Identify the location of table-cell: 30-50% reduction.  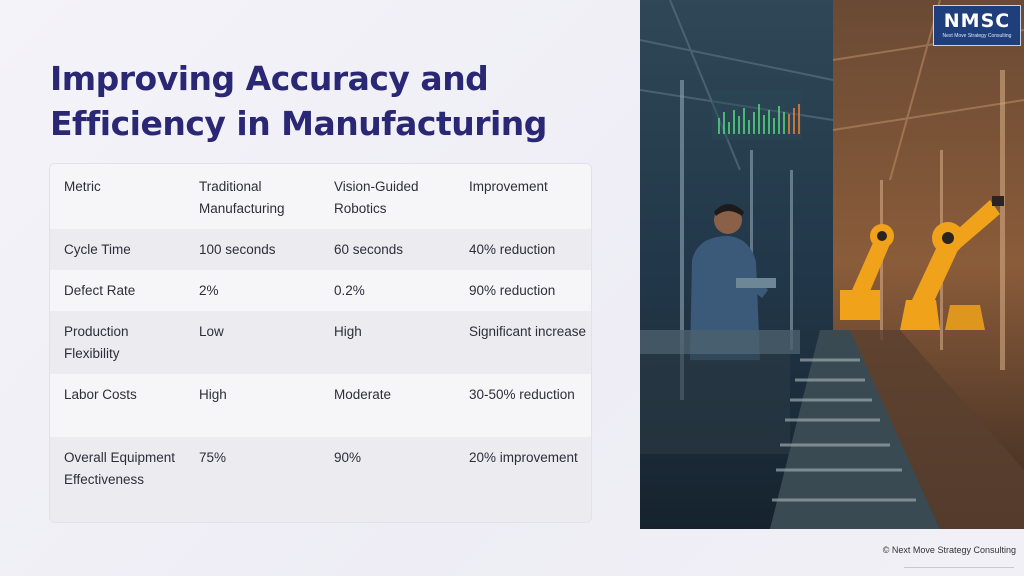
(522, 394).